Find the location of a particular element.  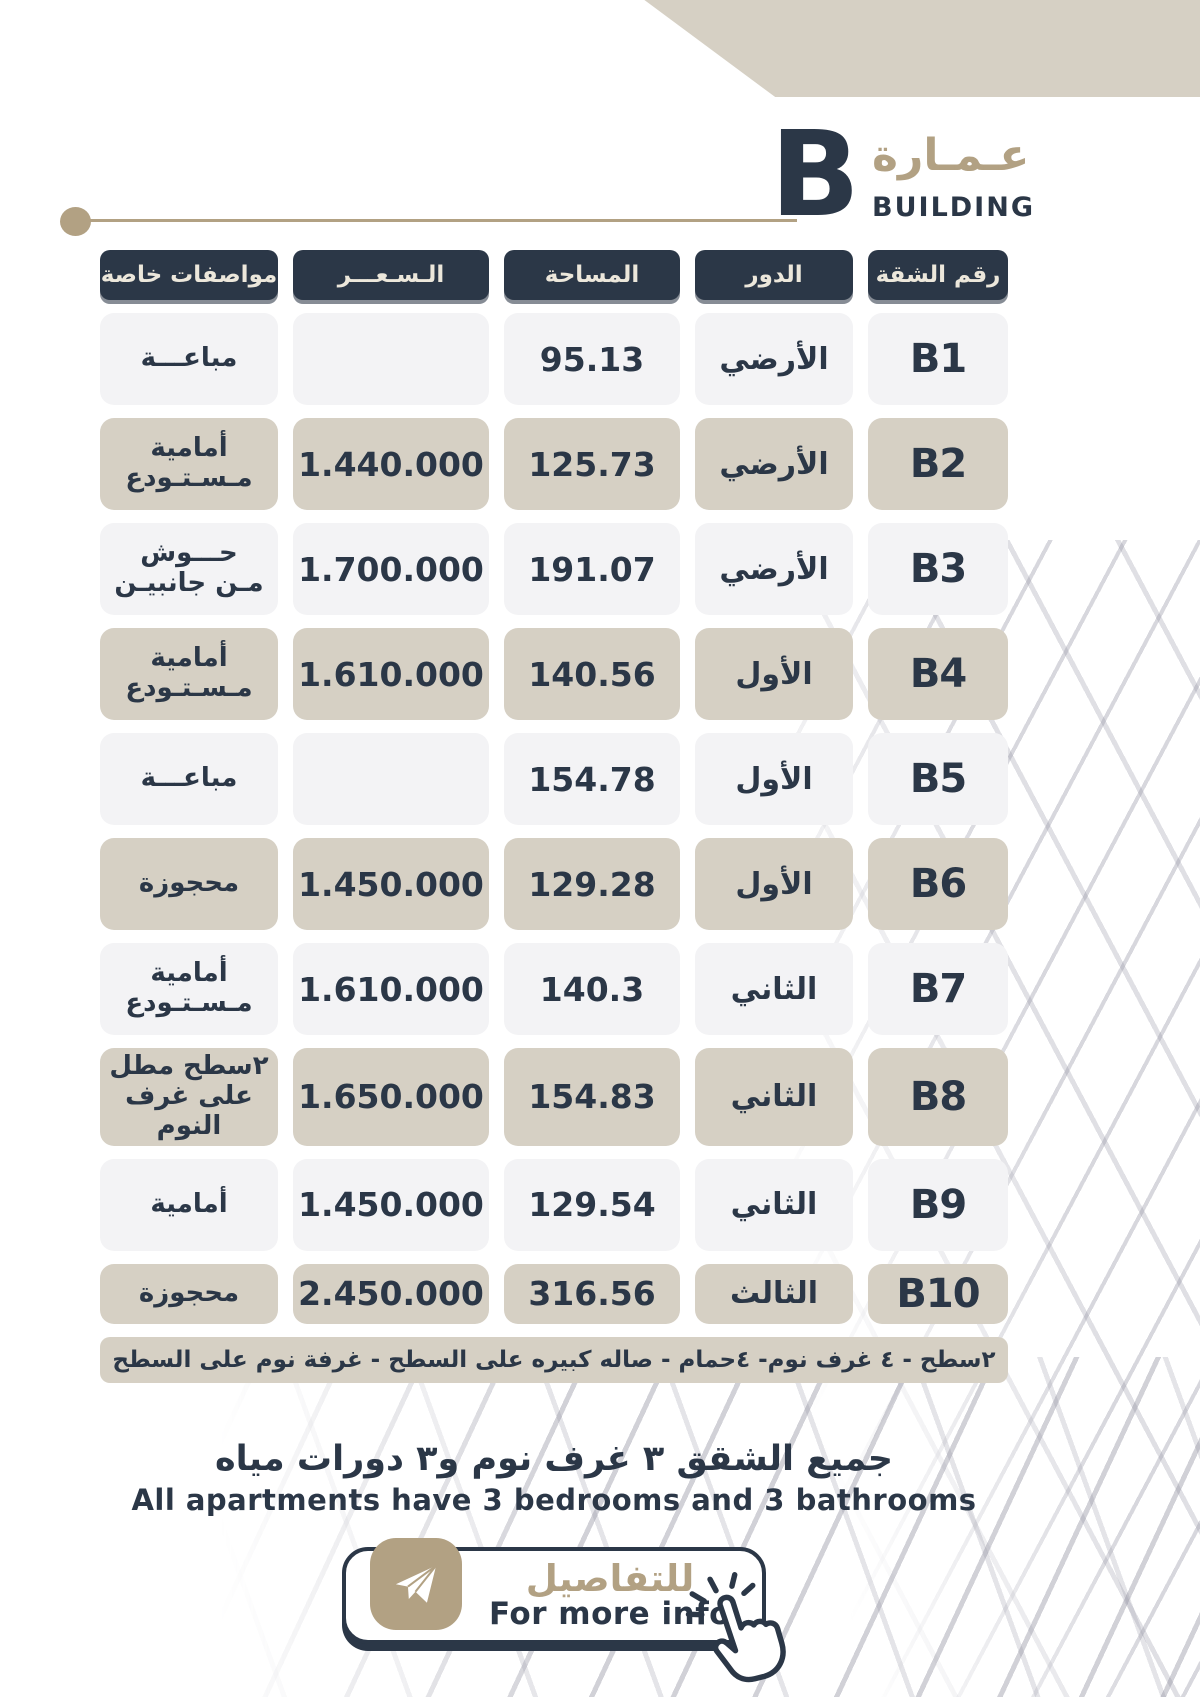

cell-area: 95.13 is located at coordinates (592, 359).